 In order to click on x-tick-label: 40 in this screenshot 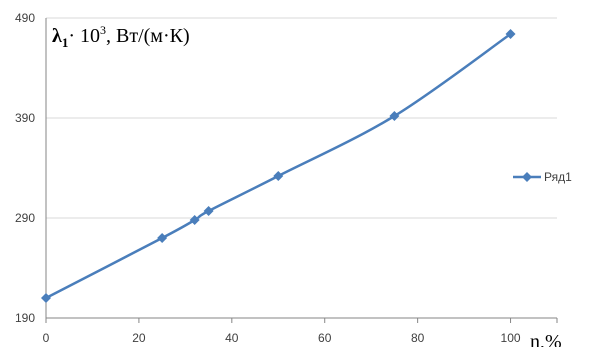, I will do `click(232, 338)`.